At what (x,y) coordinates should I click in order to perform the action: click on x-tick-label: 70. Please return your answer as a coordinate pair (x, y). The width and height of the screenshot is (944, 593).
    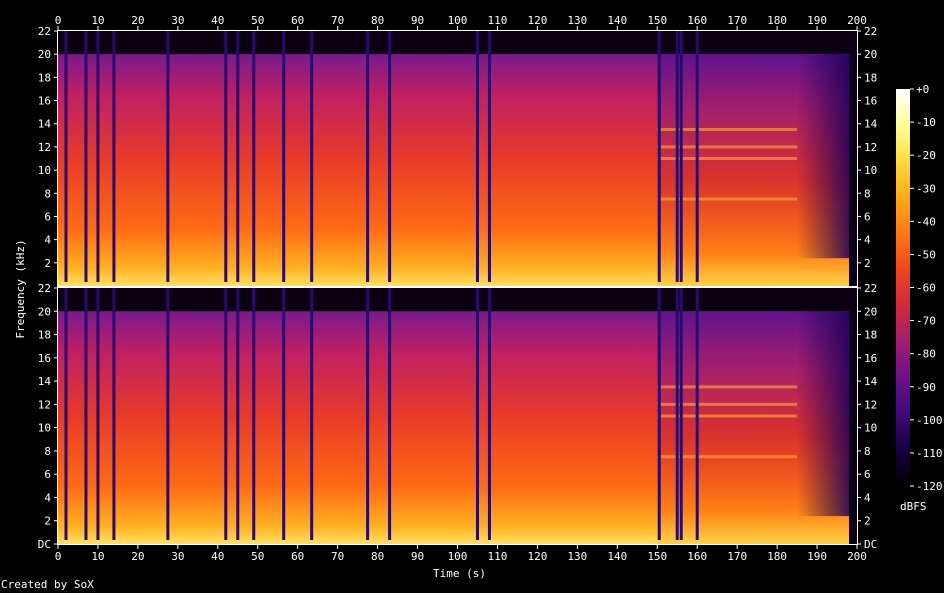
    Looking at the image, I should click on (337, 556).